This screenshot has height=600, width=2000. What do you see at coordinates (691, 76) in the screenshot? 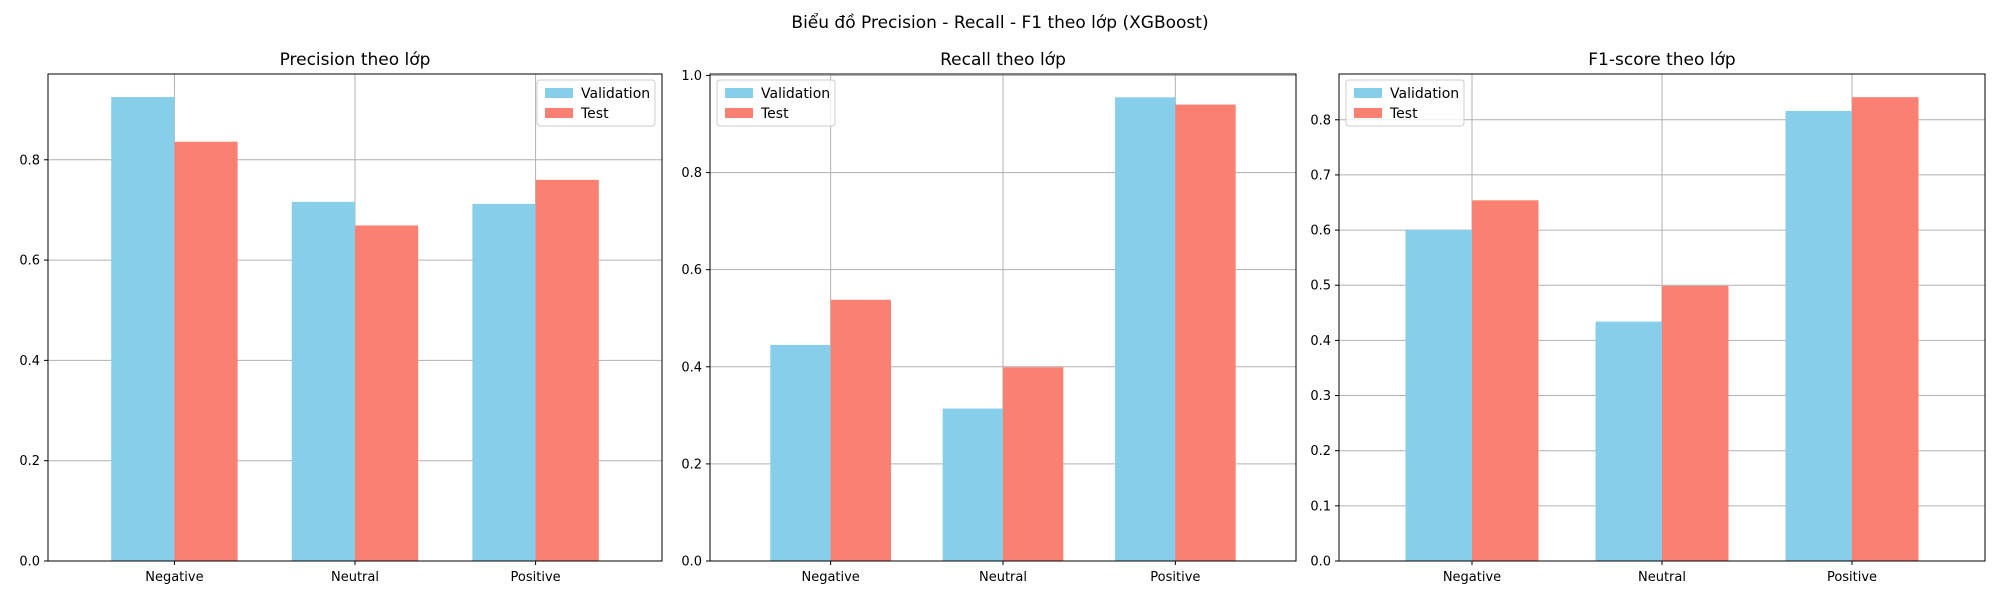
I see `y-tick-label: 1.0` at bounding box center [691, 76].